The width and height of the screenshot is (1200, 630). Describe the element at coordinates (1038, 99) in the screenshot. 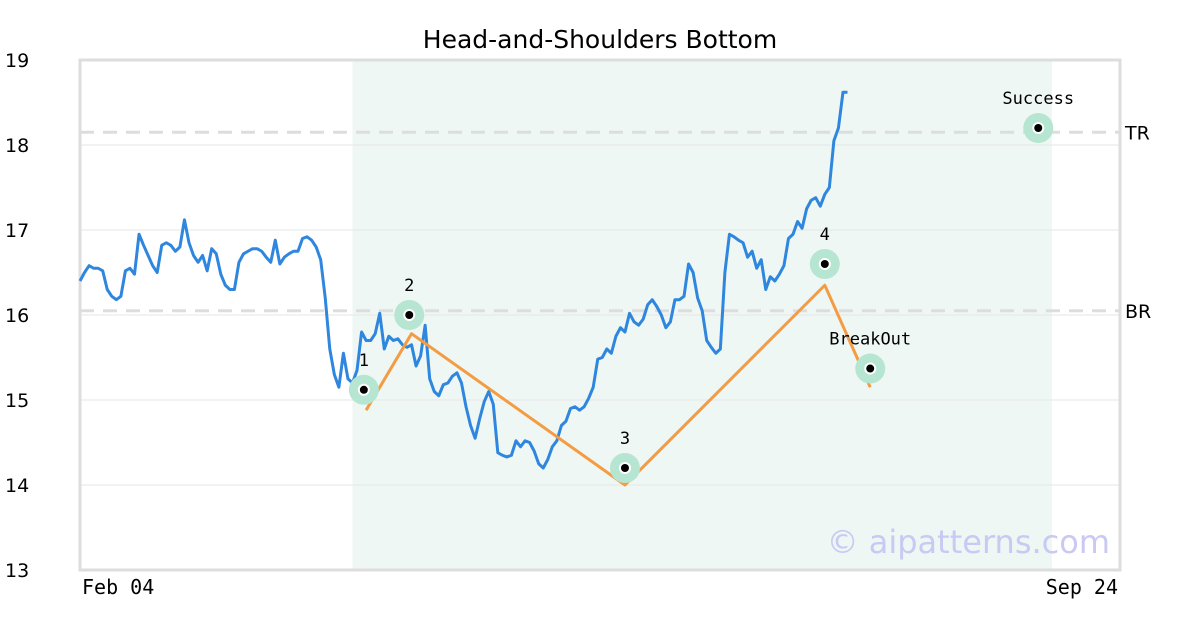

I see `marker-label: Success` at that location.